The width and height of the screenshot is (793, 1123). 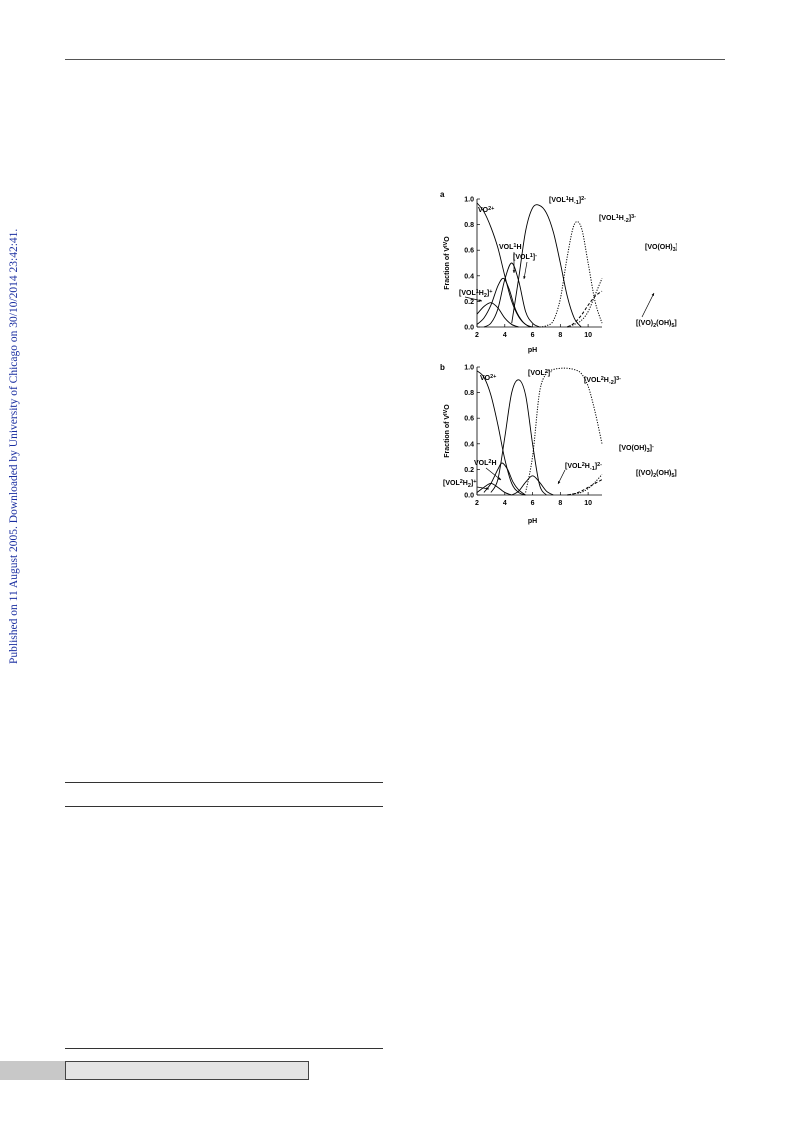 I want to click on species-label: [VOL1H-2]3-, so click(x=617, y=219).